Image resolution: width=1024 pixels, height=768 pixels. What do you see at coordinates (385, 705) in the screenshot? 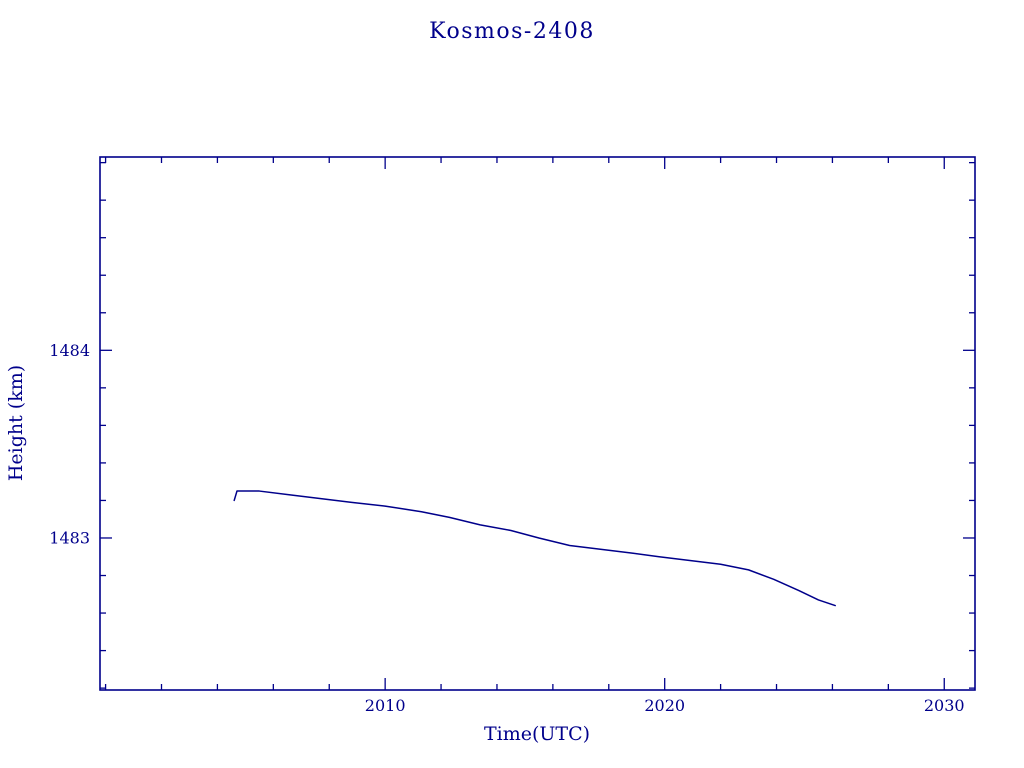
I see `x-tick-label: 2010` at bounding box center [385, 705].